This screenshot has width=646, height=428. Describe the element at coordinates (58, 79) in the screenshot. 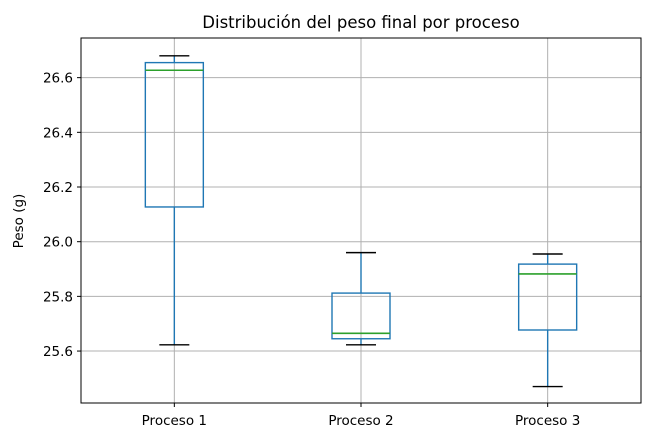

I see `y-tick-label: 26.6` at that location.